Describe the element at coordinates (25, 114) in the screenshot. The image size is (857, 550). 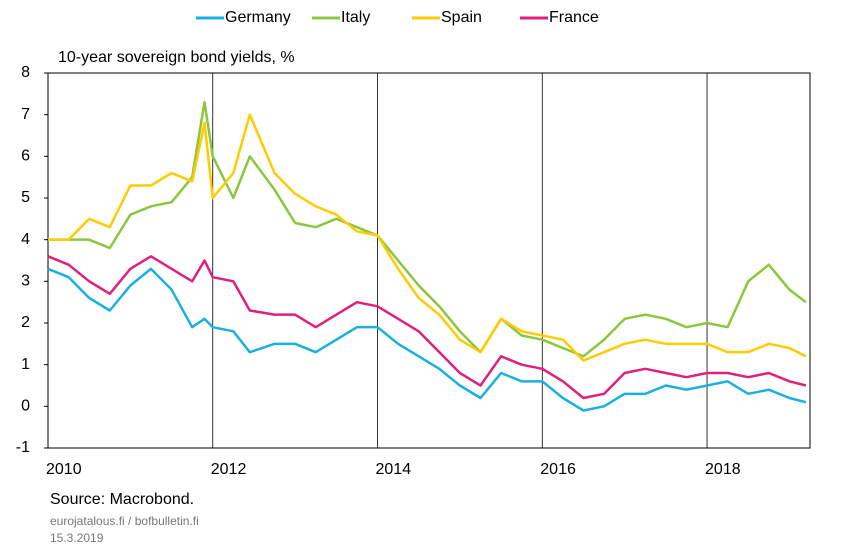
I see `y-tick-label: 7` at that location.